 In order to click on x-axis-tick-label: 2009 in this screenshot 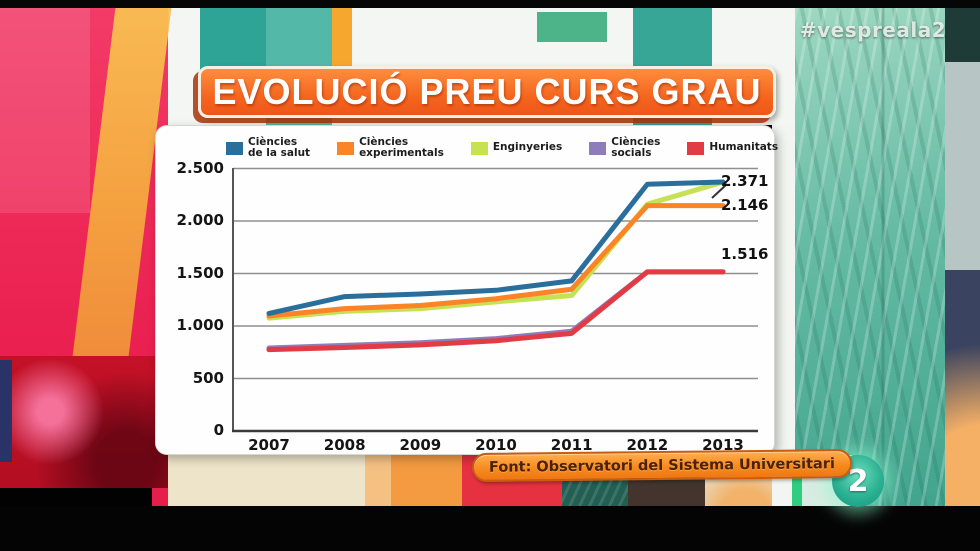, I will do `click(420, 445)`.